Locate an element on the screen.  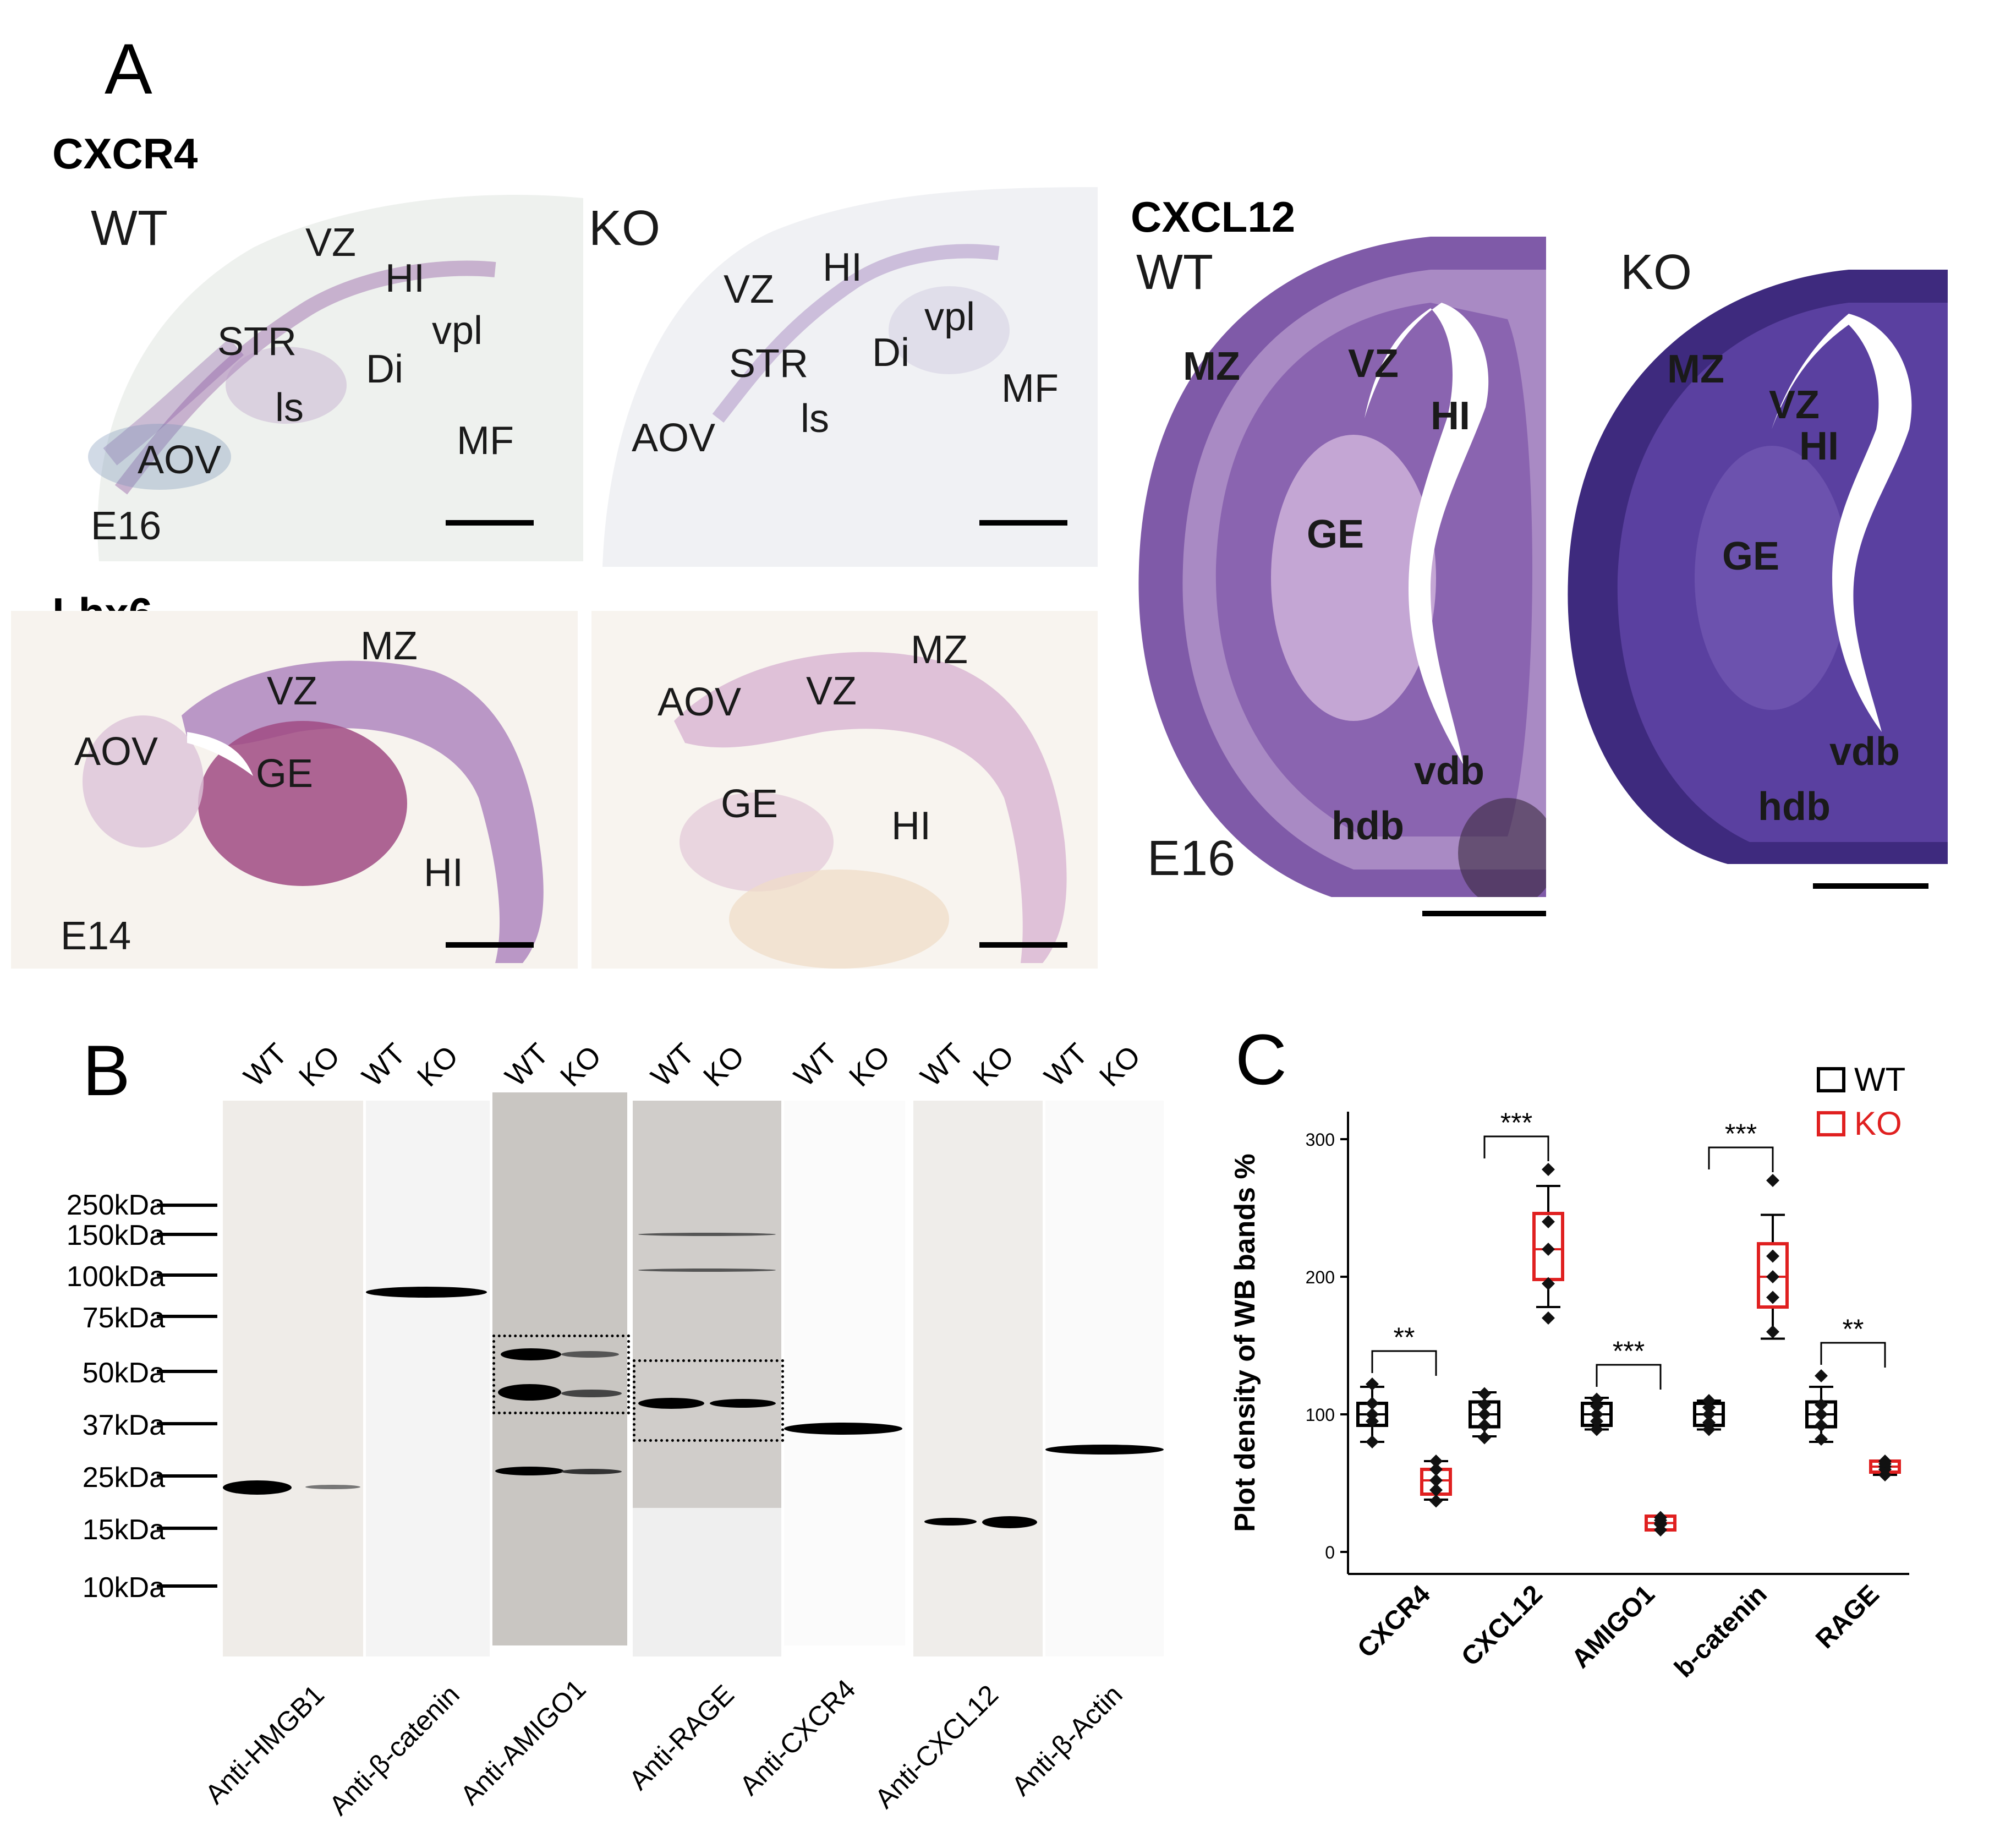
cxcl12-ko-region: VZ is located at coordinates (1795, 405).